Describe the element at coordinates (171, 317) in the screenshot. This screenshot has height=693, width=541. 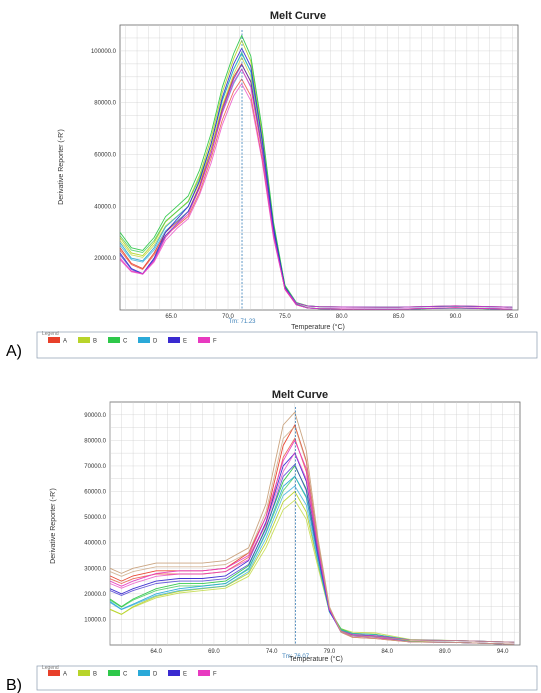
I see `x-tick-label: 65.0` at that location.